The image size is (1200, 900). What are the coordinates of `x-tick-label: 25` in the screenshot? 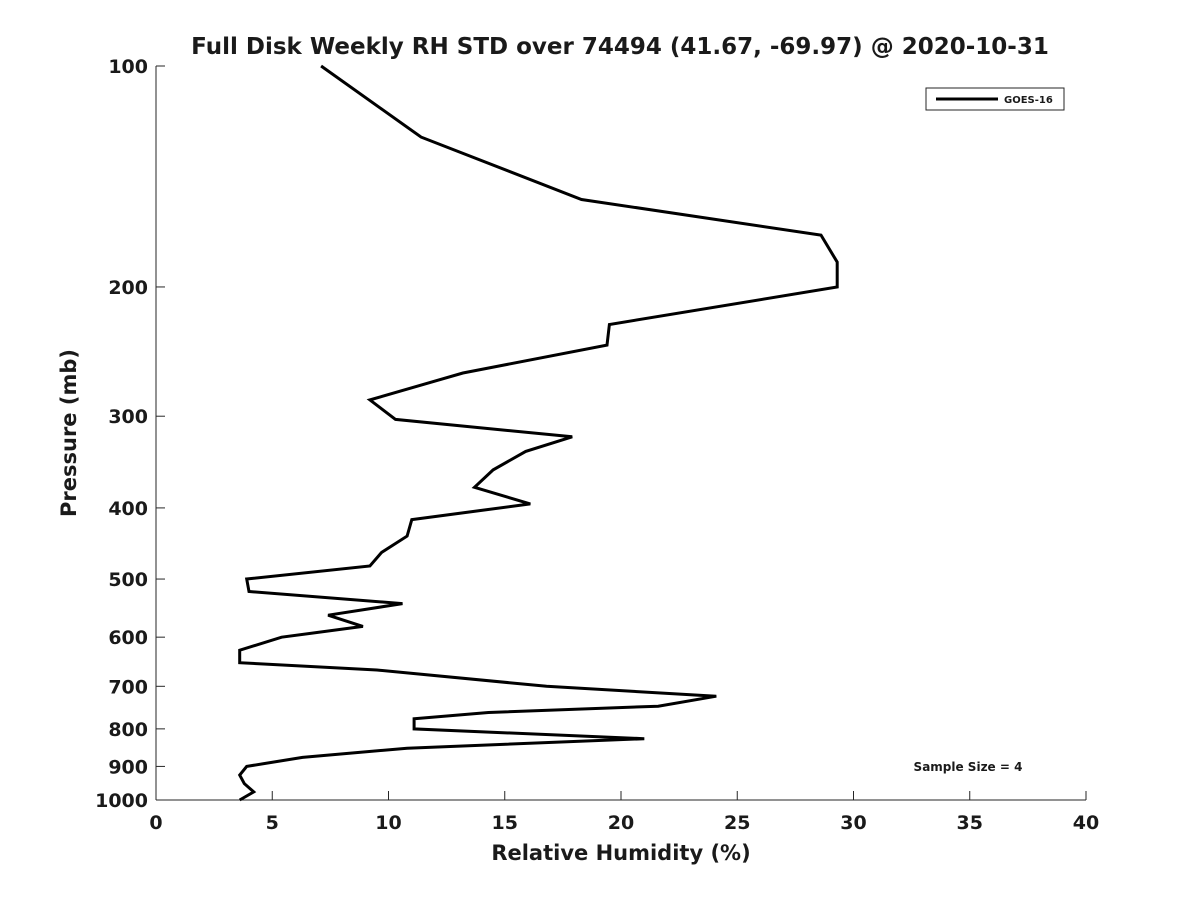 It's located at (737, 823).